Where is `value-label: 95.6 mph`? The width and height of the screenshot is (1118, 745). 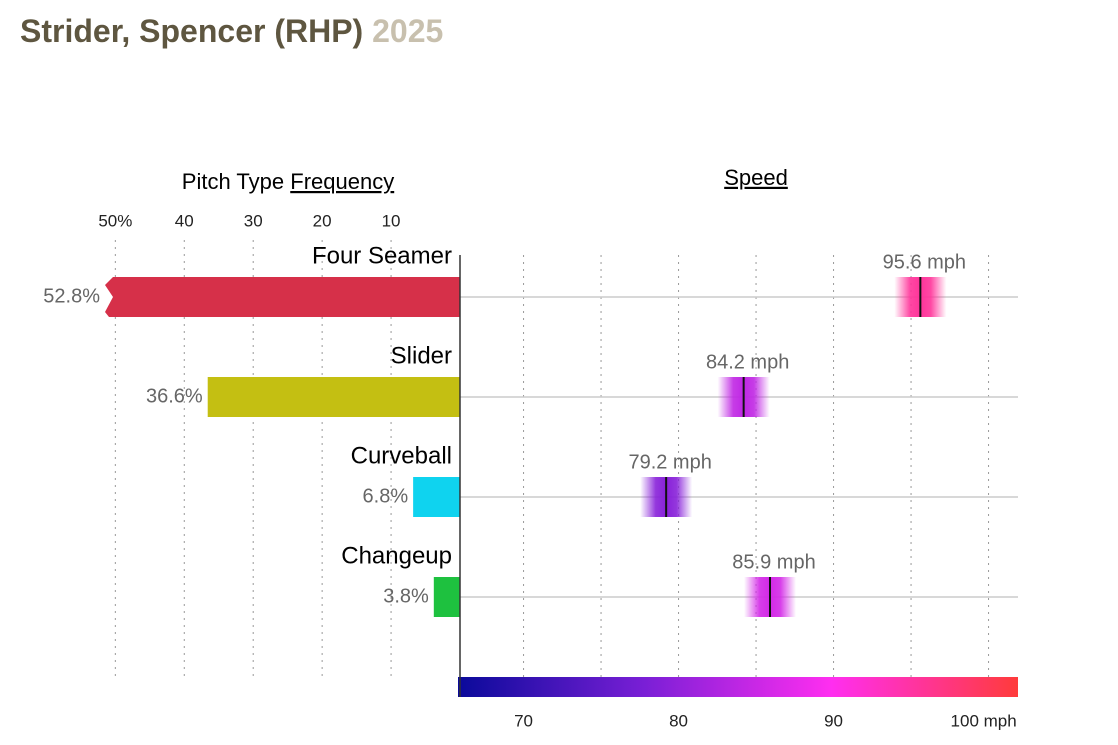
value-label: 95.6 mph is located at coordinates (924, 262).